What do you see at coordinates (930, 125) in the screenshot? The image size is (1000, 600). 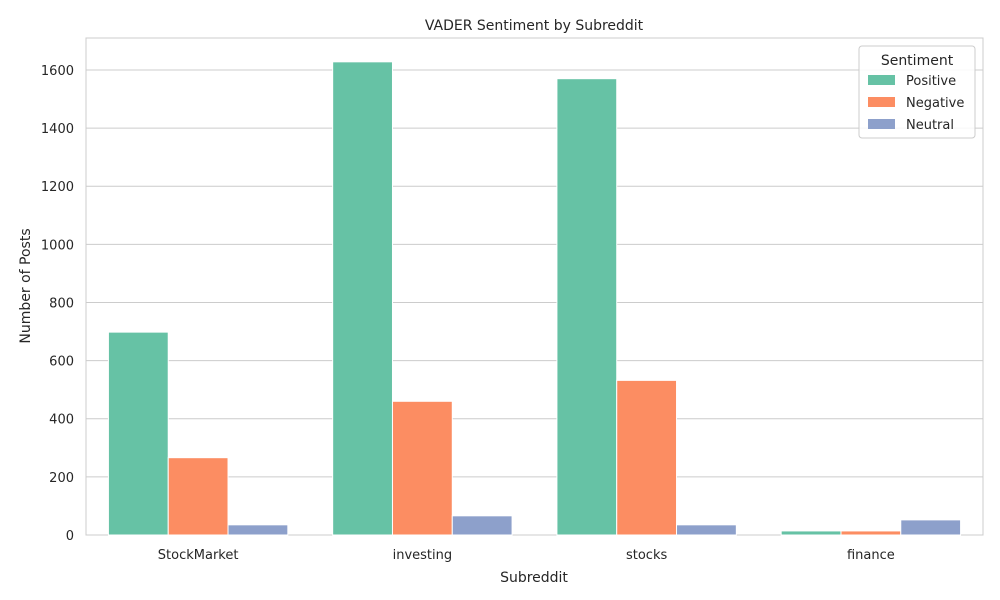 I see `legend-label-neutral: Neutral` at bounding box center [930, 125].